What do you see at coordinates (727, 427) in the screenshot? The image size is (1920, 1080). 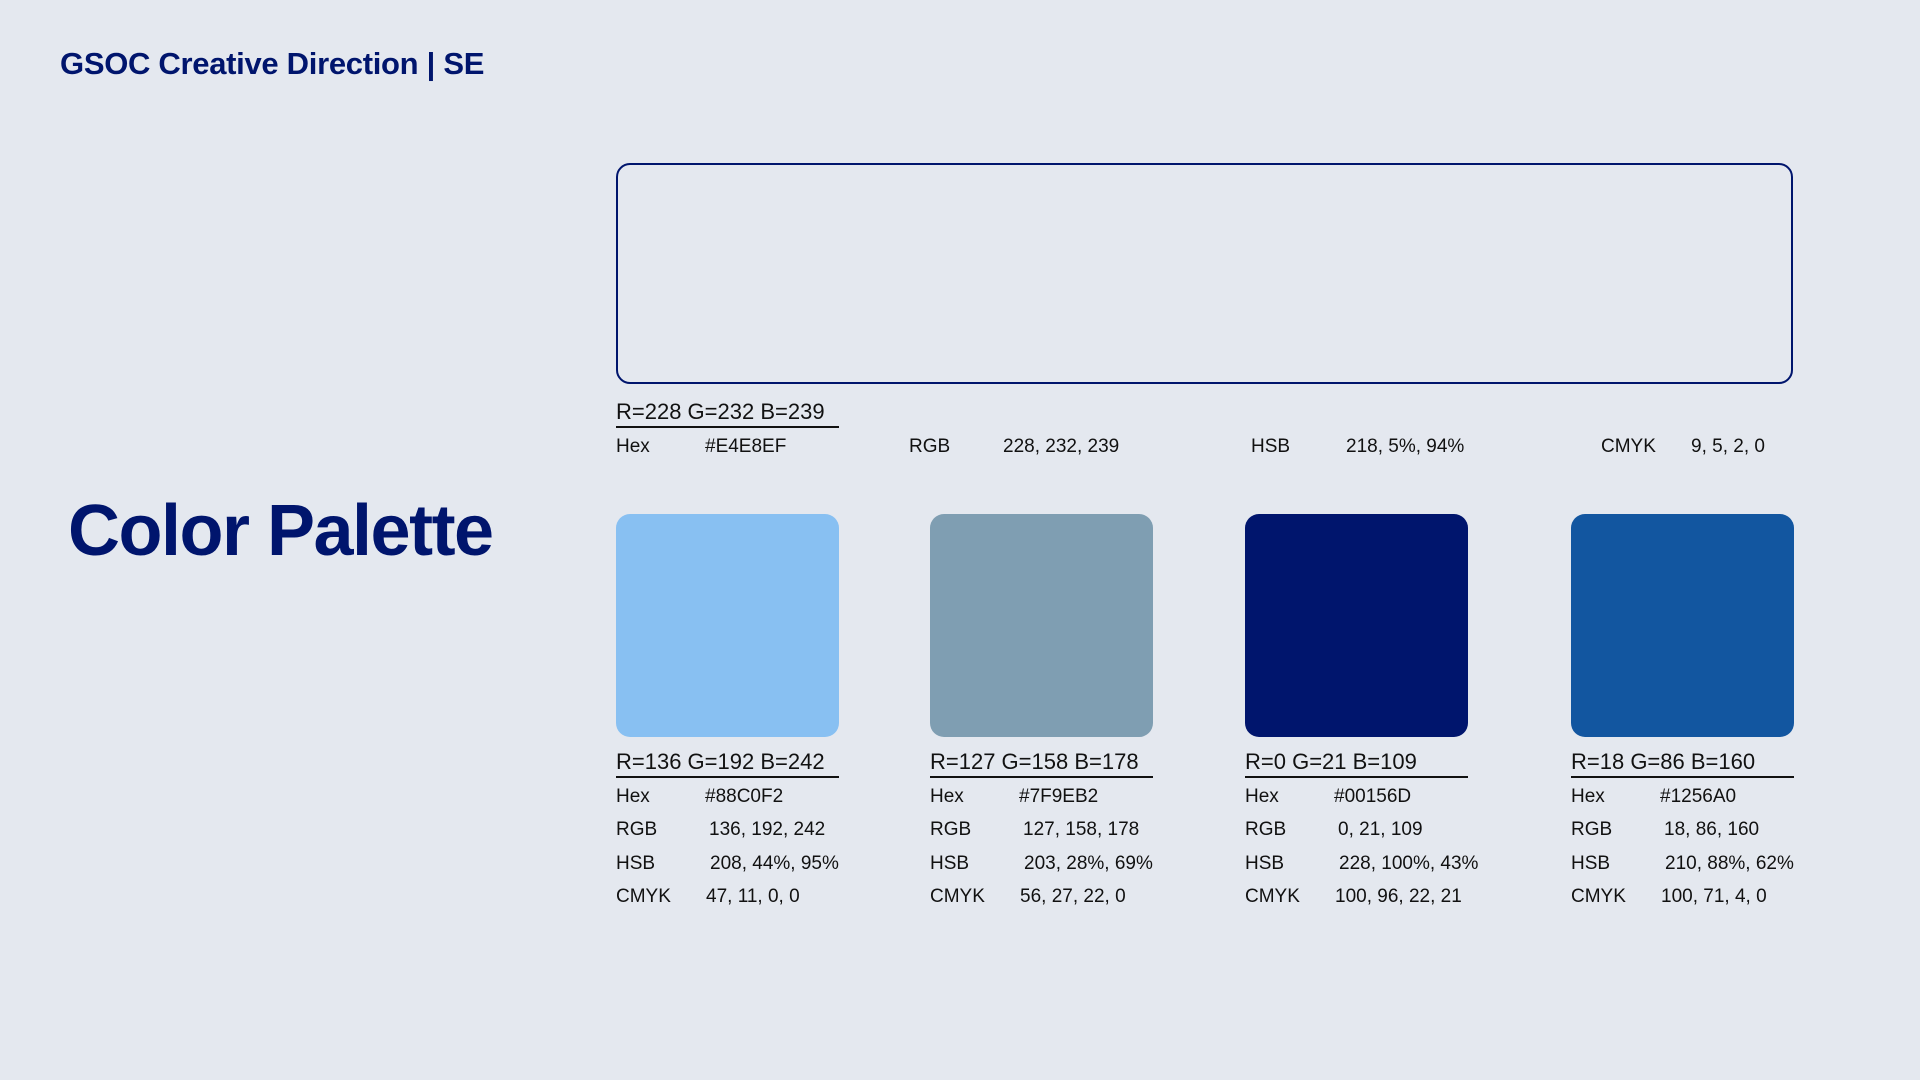 I see `primary-rgb-title-underline` at bounding box center [727, 427].